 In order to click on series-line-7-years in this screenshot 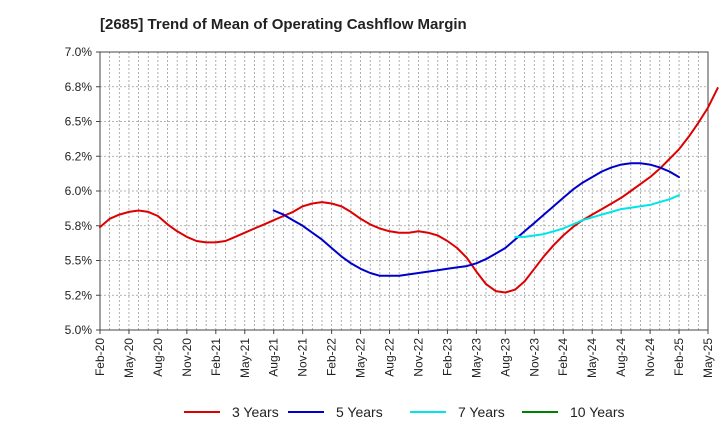, I will do `click(597, 216)`.